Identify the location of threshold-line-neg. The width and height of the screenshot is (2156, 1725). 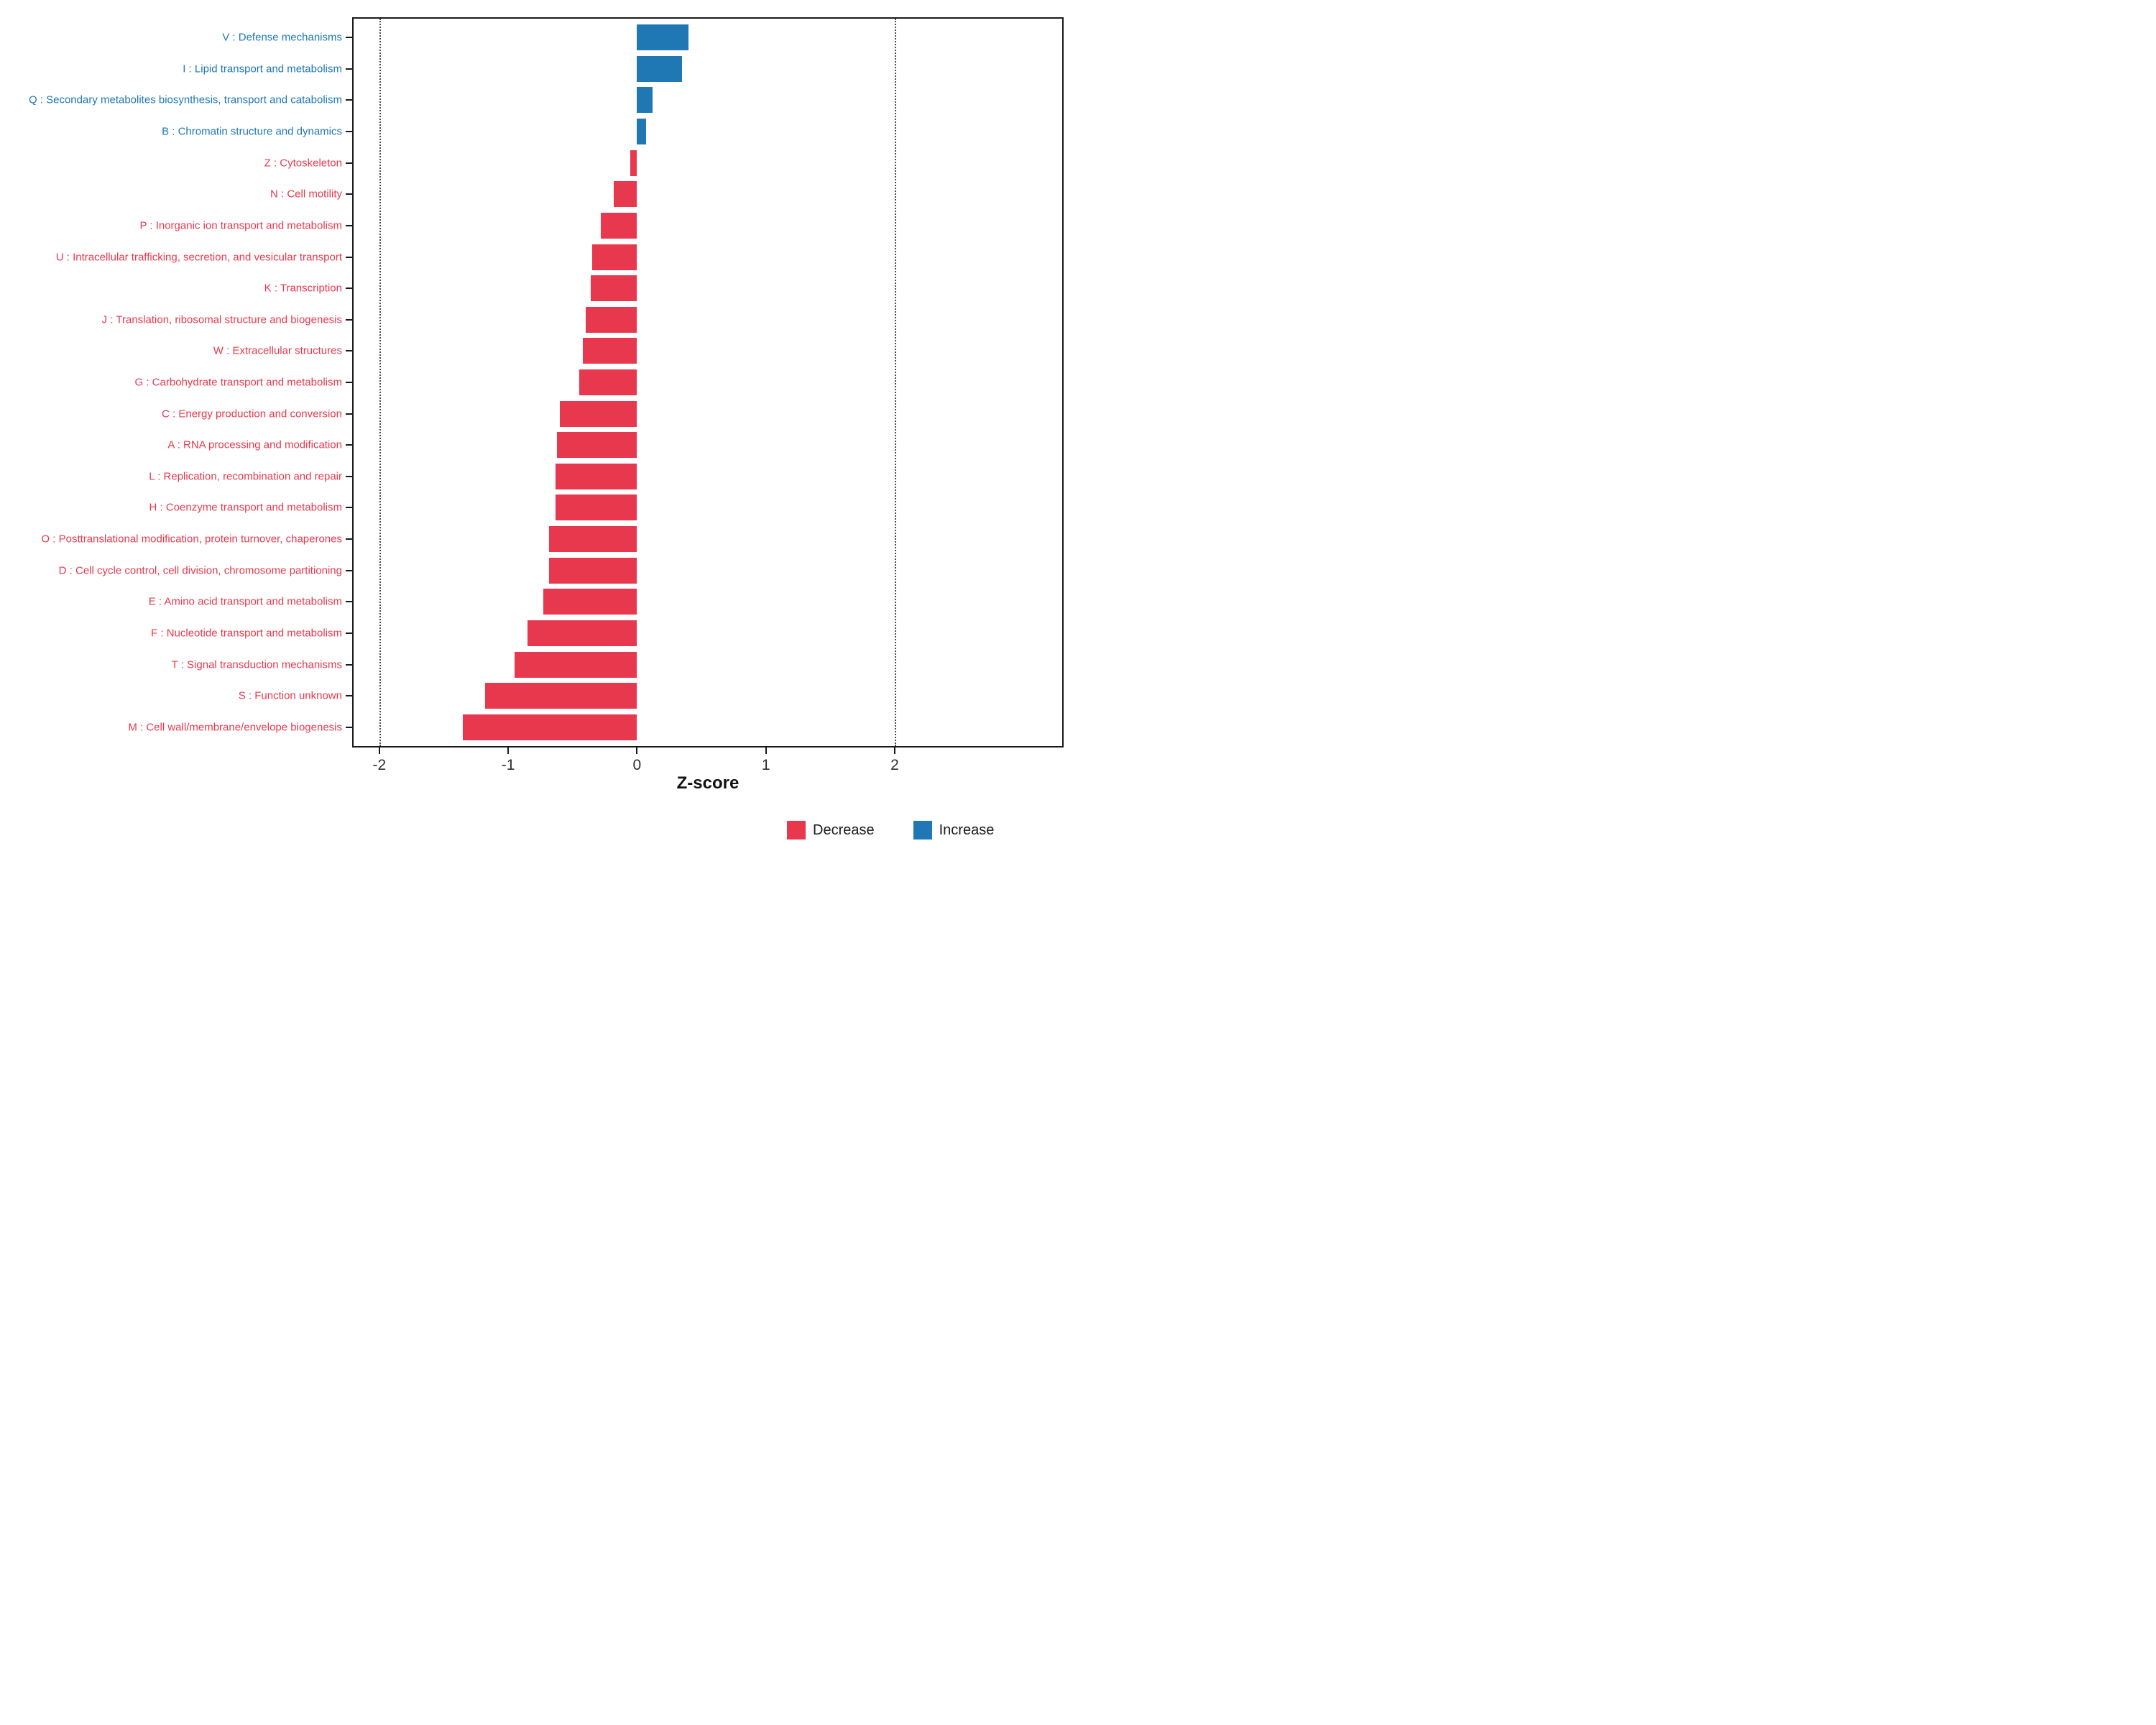
(380, 382).